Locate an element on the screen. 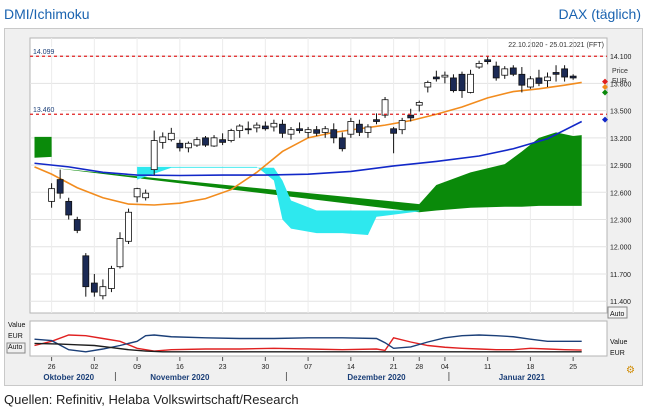 This screenshot has width=647, height=410. x-tick-label-9: 28 is located at coordinates (419, 367).